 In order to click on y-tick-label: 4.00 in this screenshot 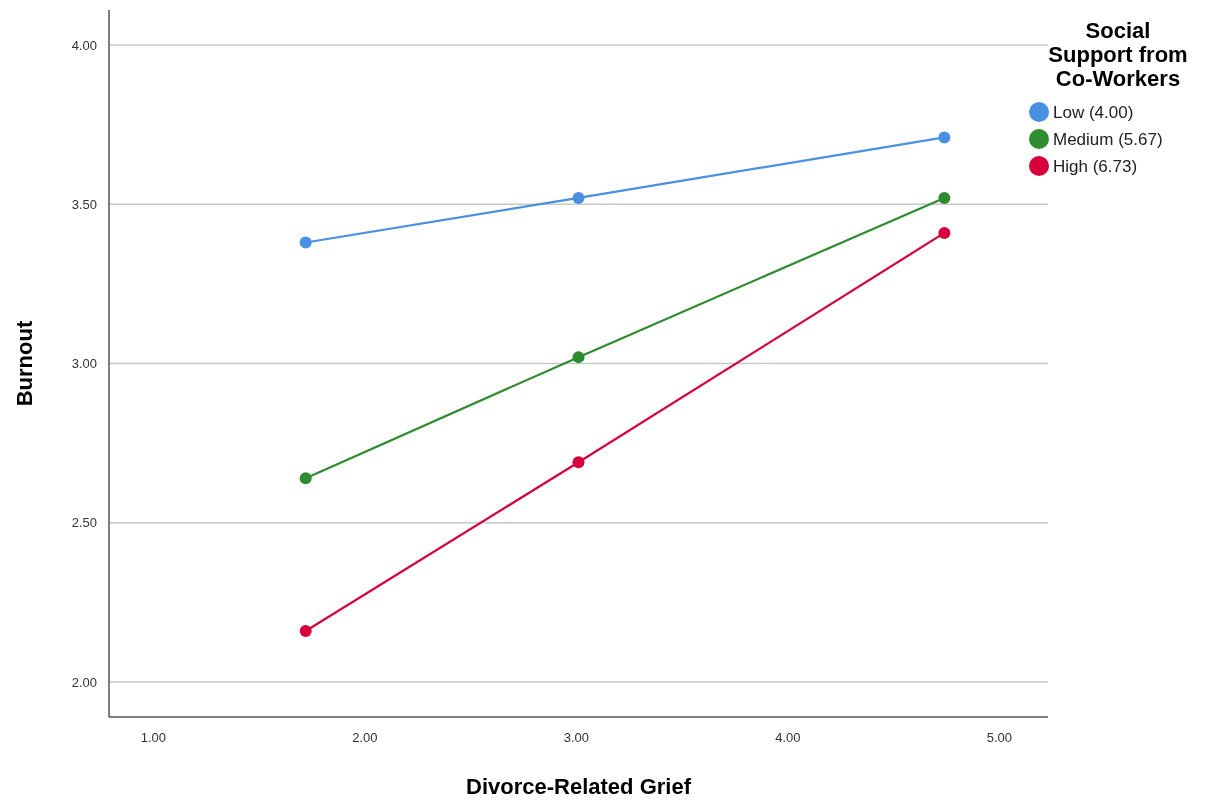, I will do `click(84, 45)`.